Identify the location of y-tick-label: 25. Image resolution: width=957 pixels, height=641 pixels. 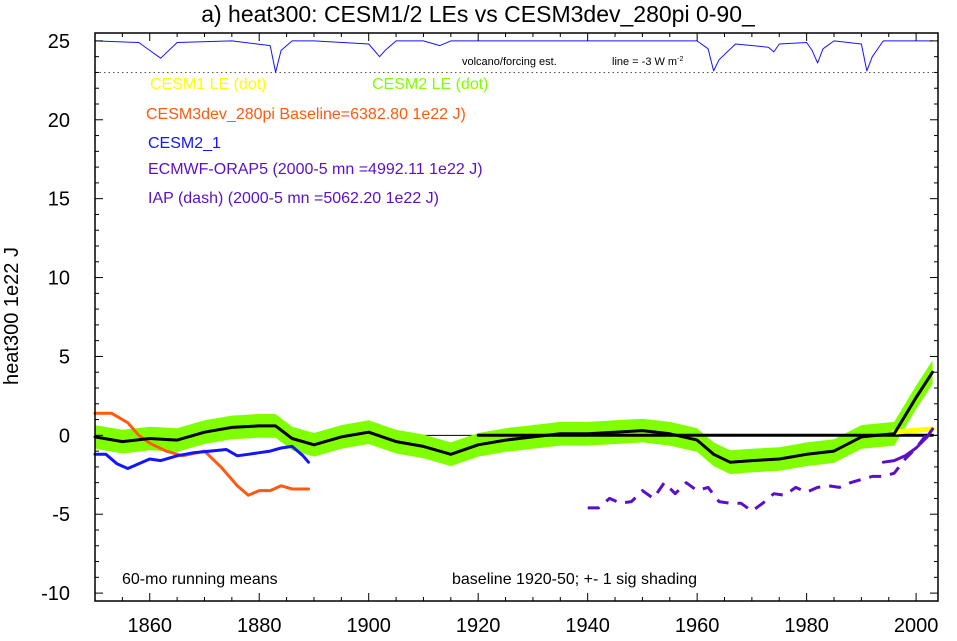
(59, 42).